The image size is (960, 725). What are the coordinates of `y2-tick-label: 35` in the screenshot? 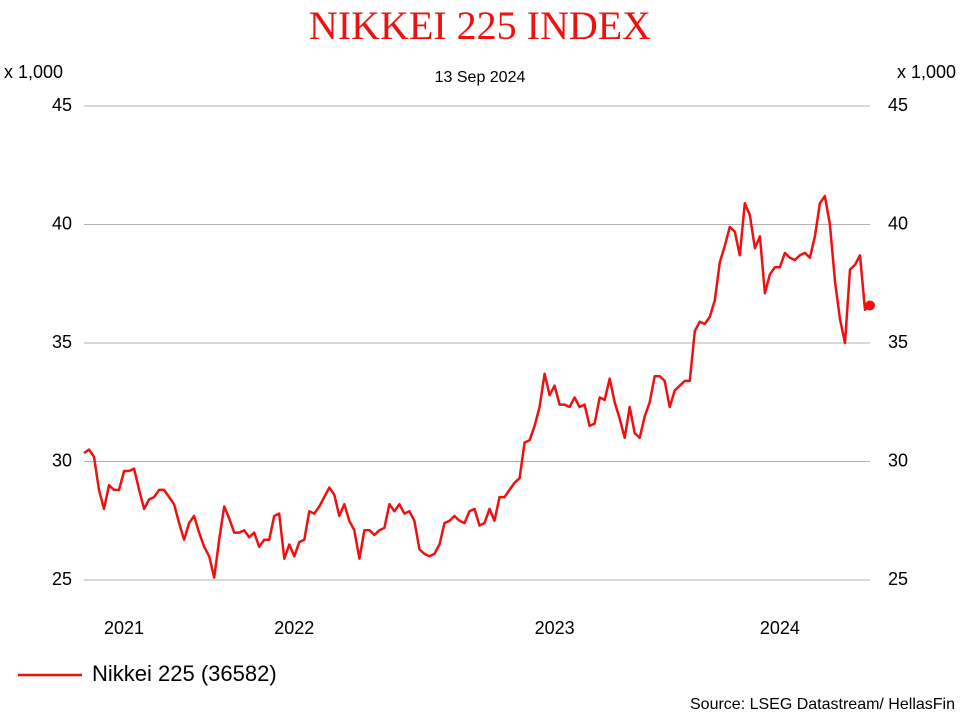 It's located at (898, 342).